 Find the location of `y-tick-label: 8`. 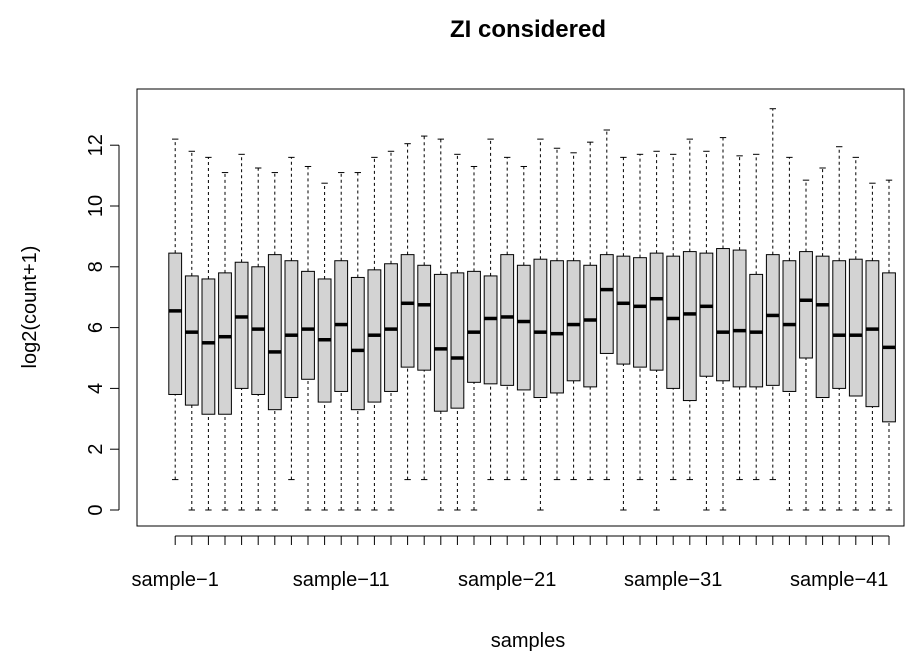

y-tick-label: 8 is located at coordinates (96, 266).